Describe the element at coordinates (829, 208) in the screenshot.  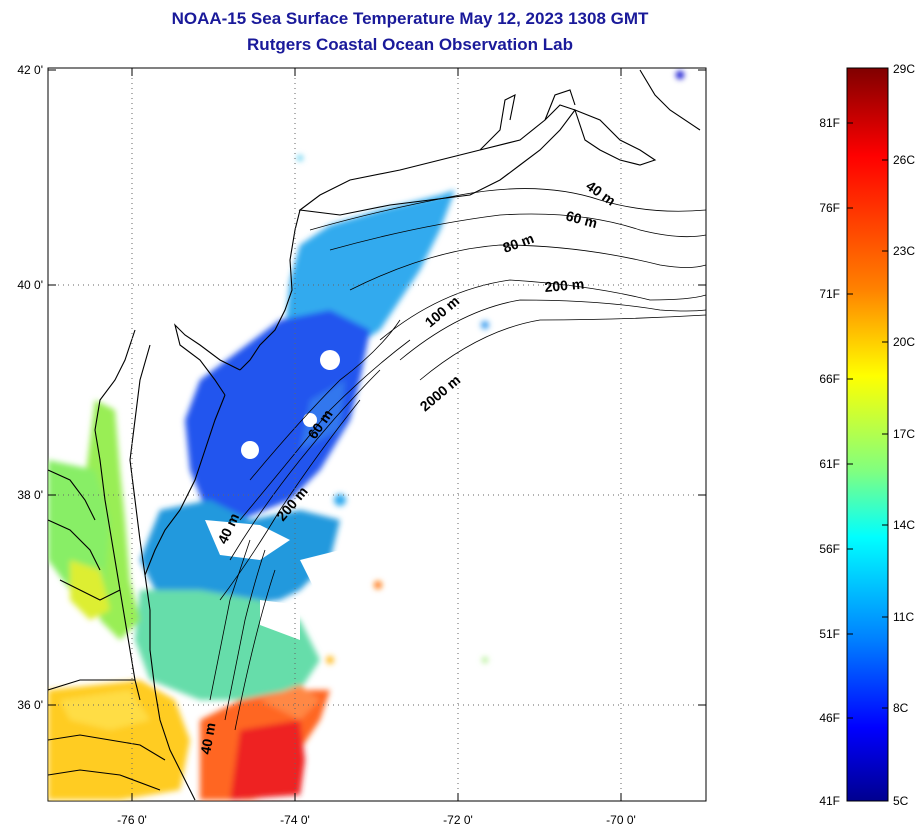
I see `colorbar-f-label: 76F` at that location.